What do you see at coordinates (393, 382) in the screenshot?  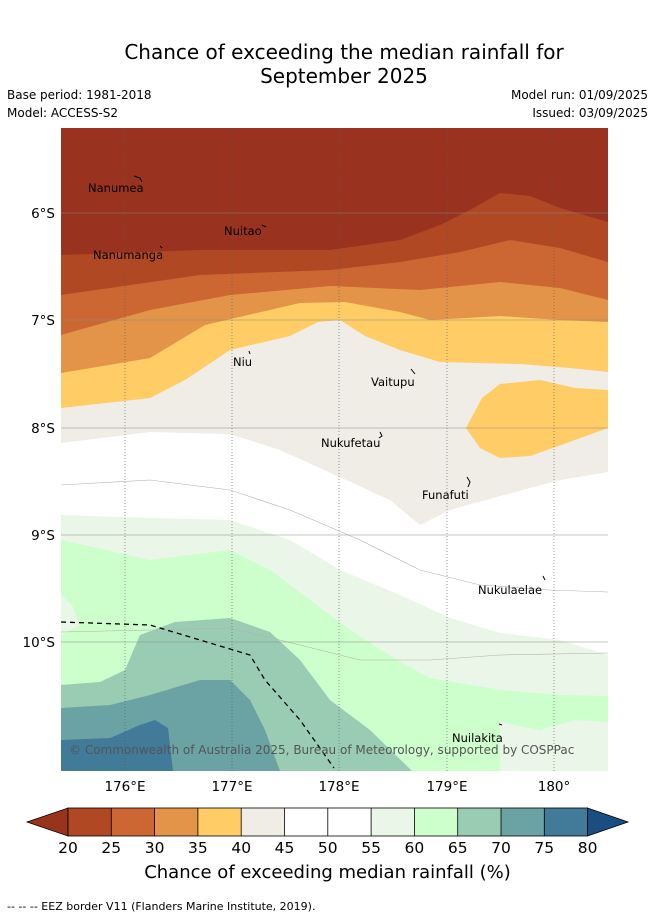 I see `label-vaitupu: Vaitupu` at bounding box center [393, 382].